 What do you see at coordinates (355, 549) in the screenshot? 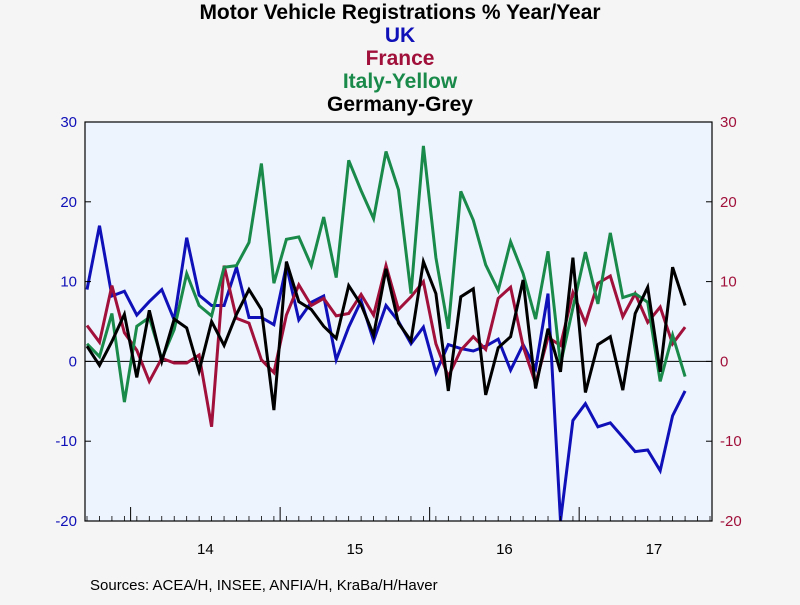
I see `x-year-label: 15` at bounding box center [355, 549].